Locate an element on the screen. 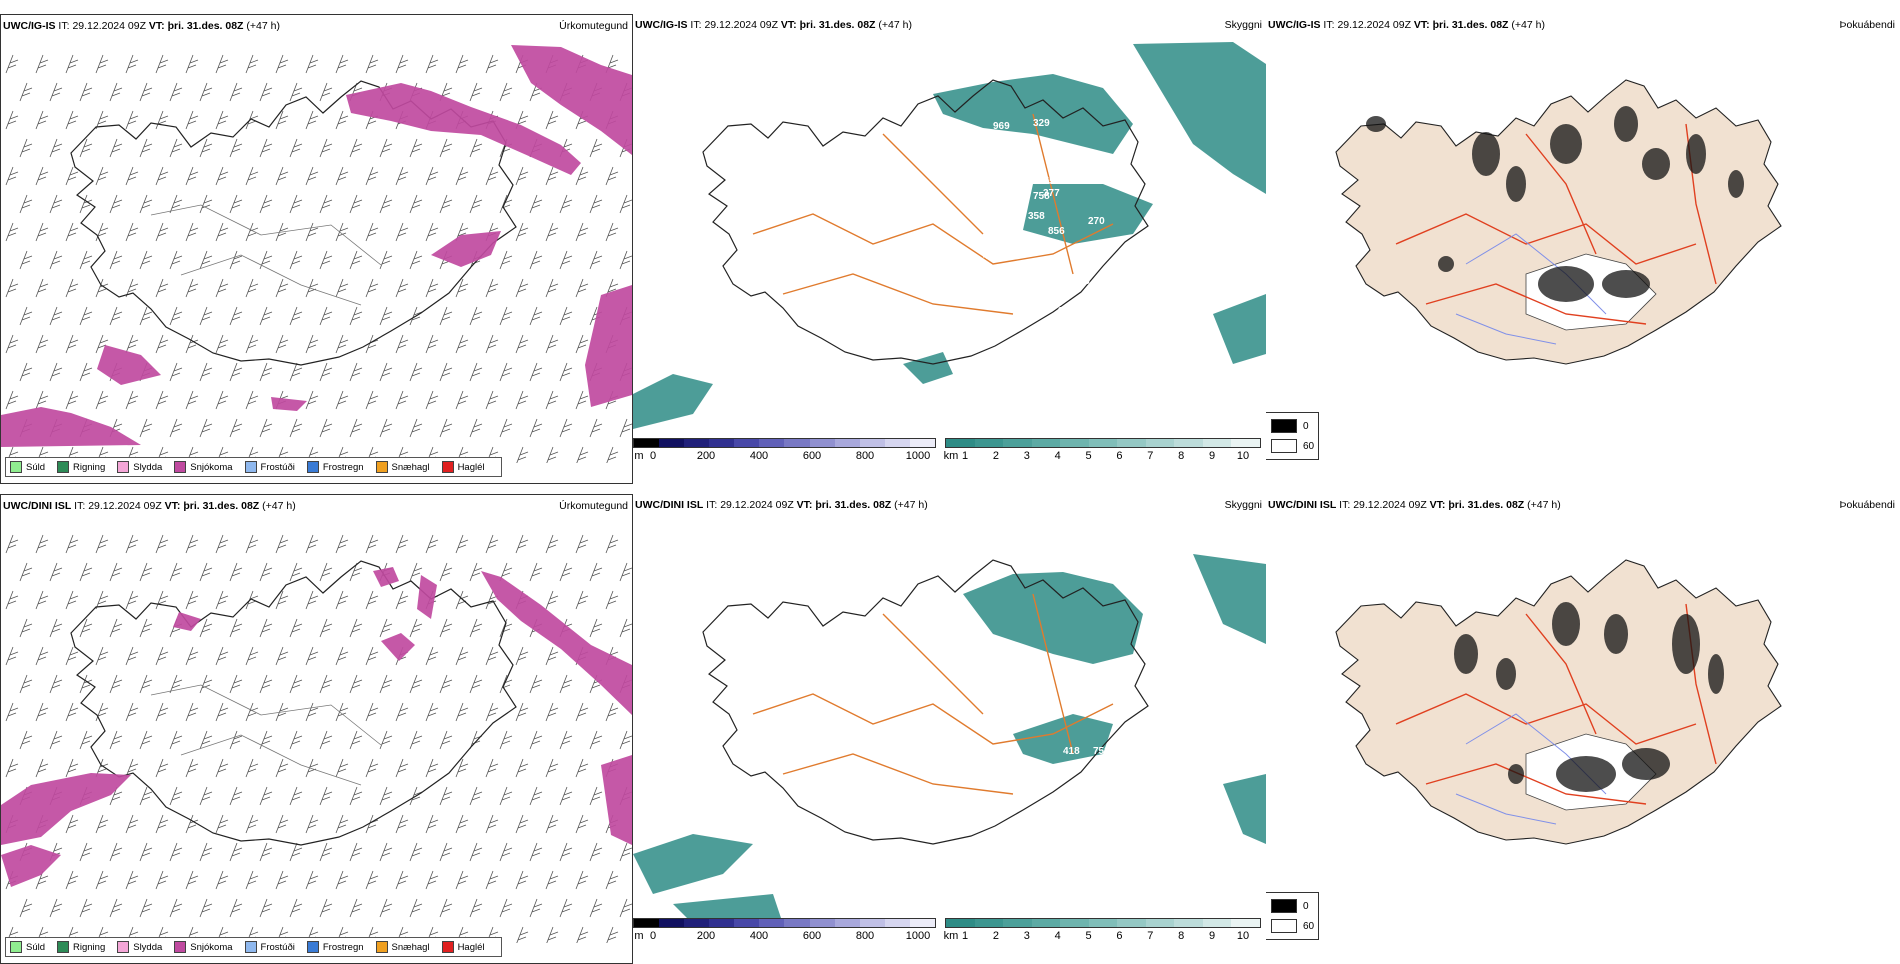 The image size is (1900, 964). precip-legend-item: Súld is located at coordinates (27, 947).